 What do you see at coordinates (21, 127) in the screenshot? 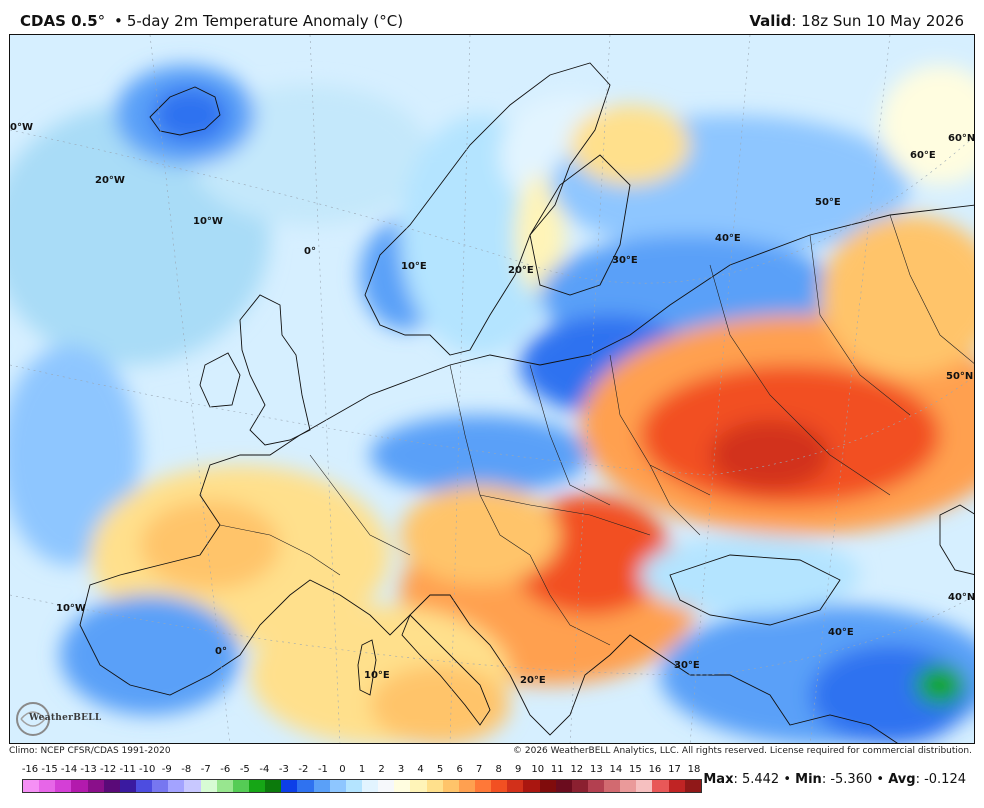
I see `lon-label-0w: 0°W` at bounding box center [21, 127].